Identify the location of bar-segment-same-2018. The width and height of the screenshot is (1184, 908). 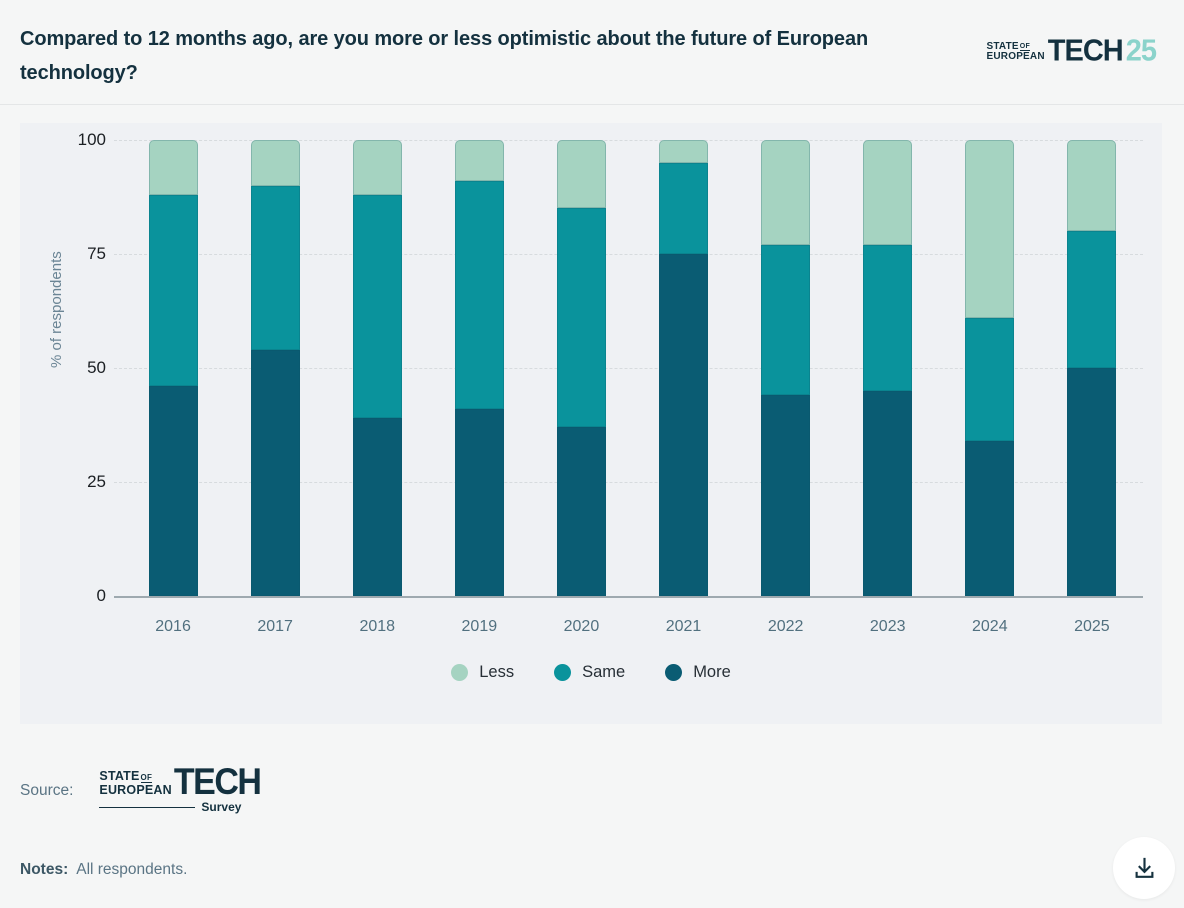
(377, 306).